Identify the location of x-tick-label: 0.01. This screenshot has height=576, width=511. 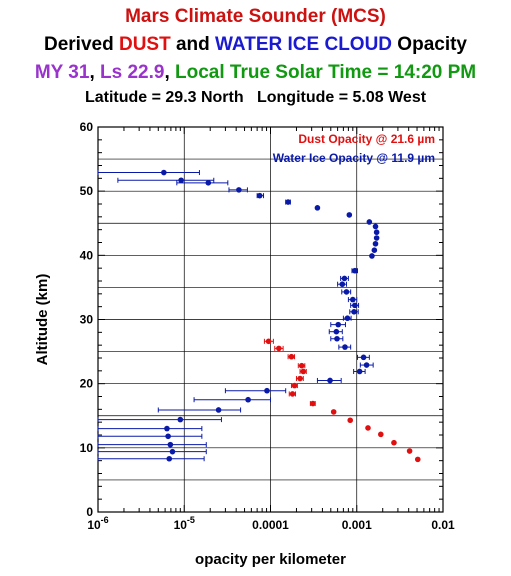
(443, 525).